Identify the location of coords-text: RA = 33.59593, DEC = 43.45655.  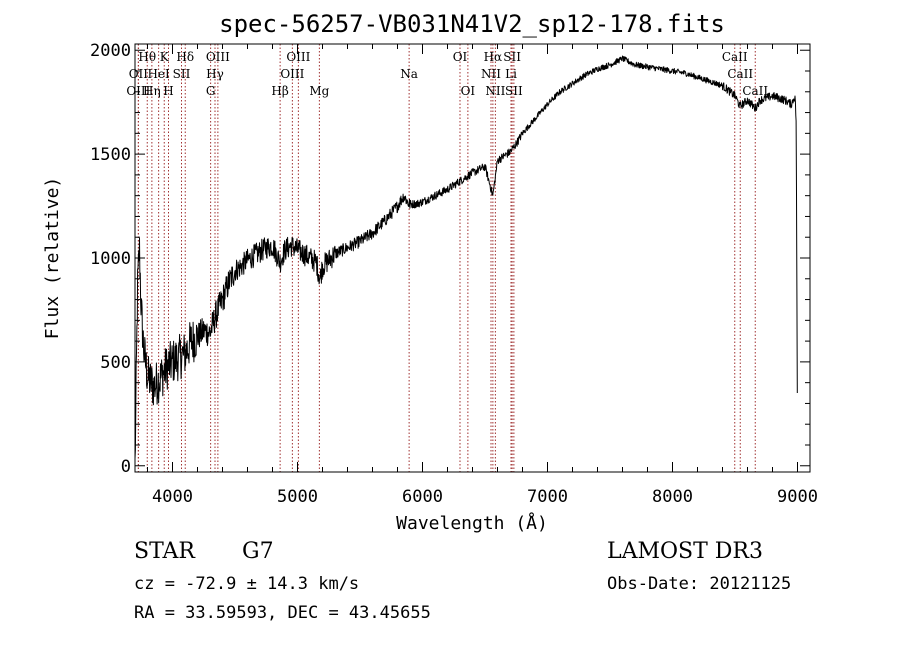
(282, 613).